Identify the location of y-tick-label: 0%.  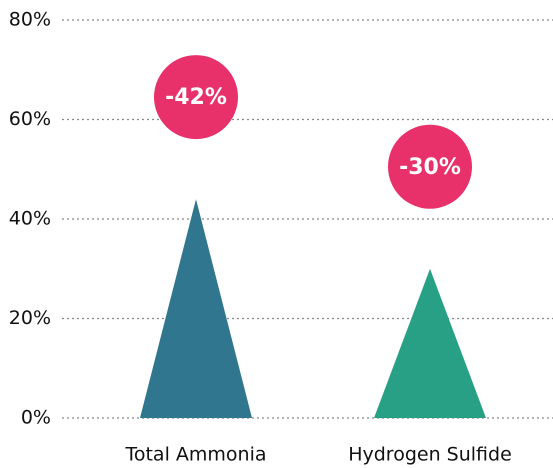
(36, 418).